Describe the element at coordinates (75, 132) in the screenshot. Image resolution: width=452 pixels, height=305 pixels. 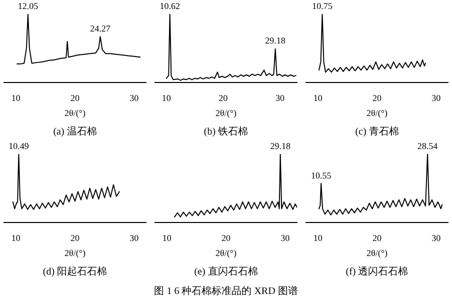
I see `text: (a) 温石棉` at that location.